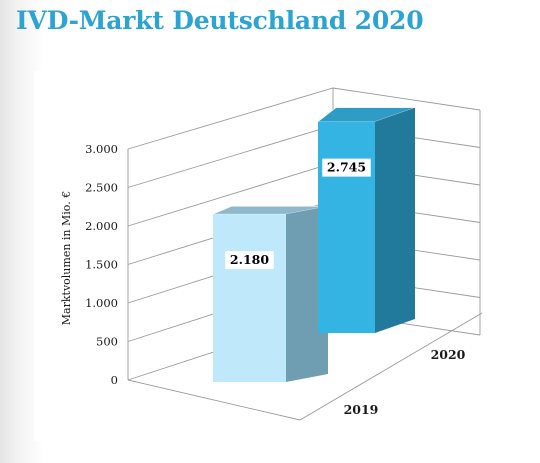  I want to click on y-tick-label-2500: 2.500, so click(101, 188).